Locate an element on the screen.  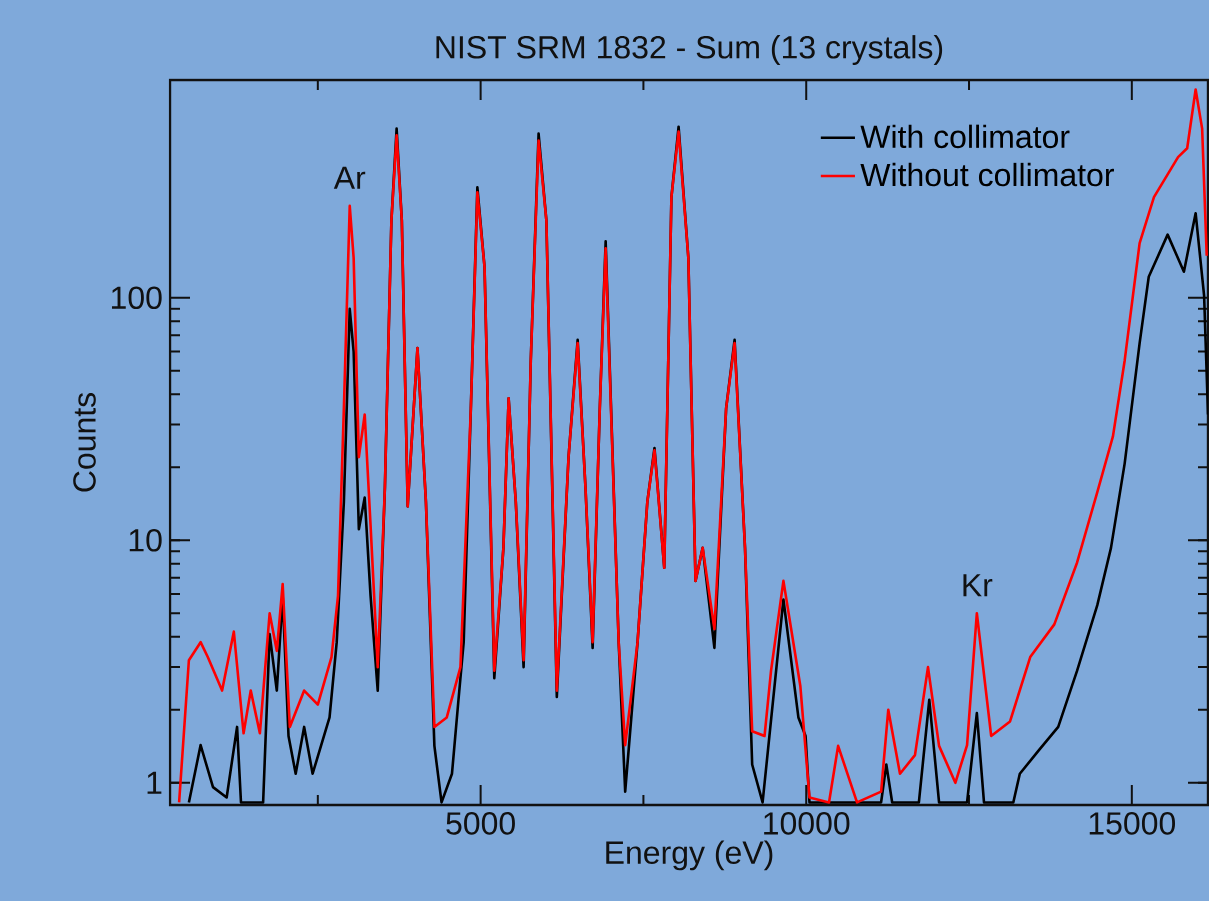
y-tick-label: 100 is located at coordinates (136, 298).